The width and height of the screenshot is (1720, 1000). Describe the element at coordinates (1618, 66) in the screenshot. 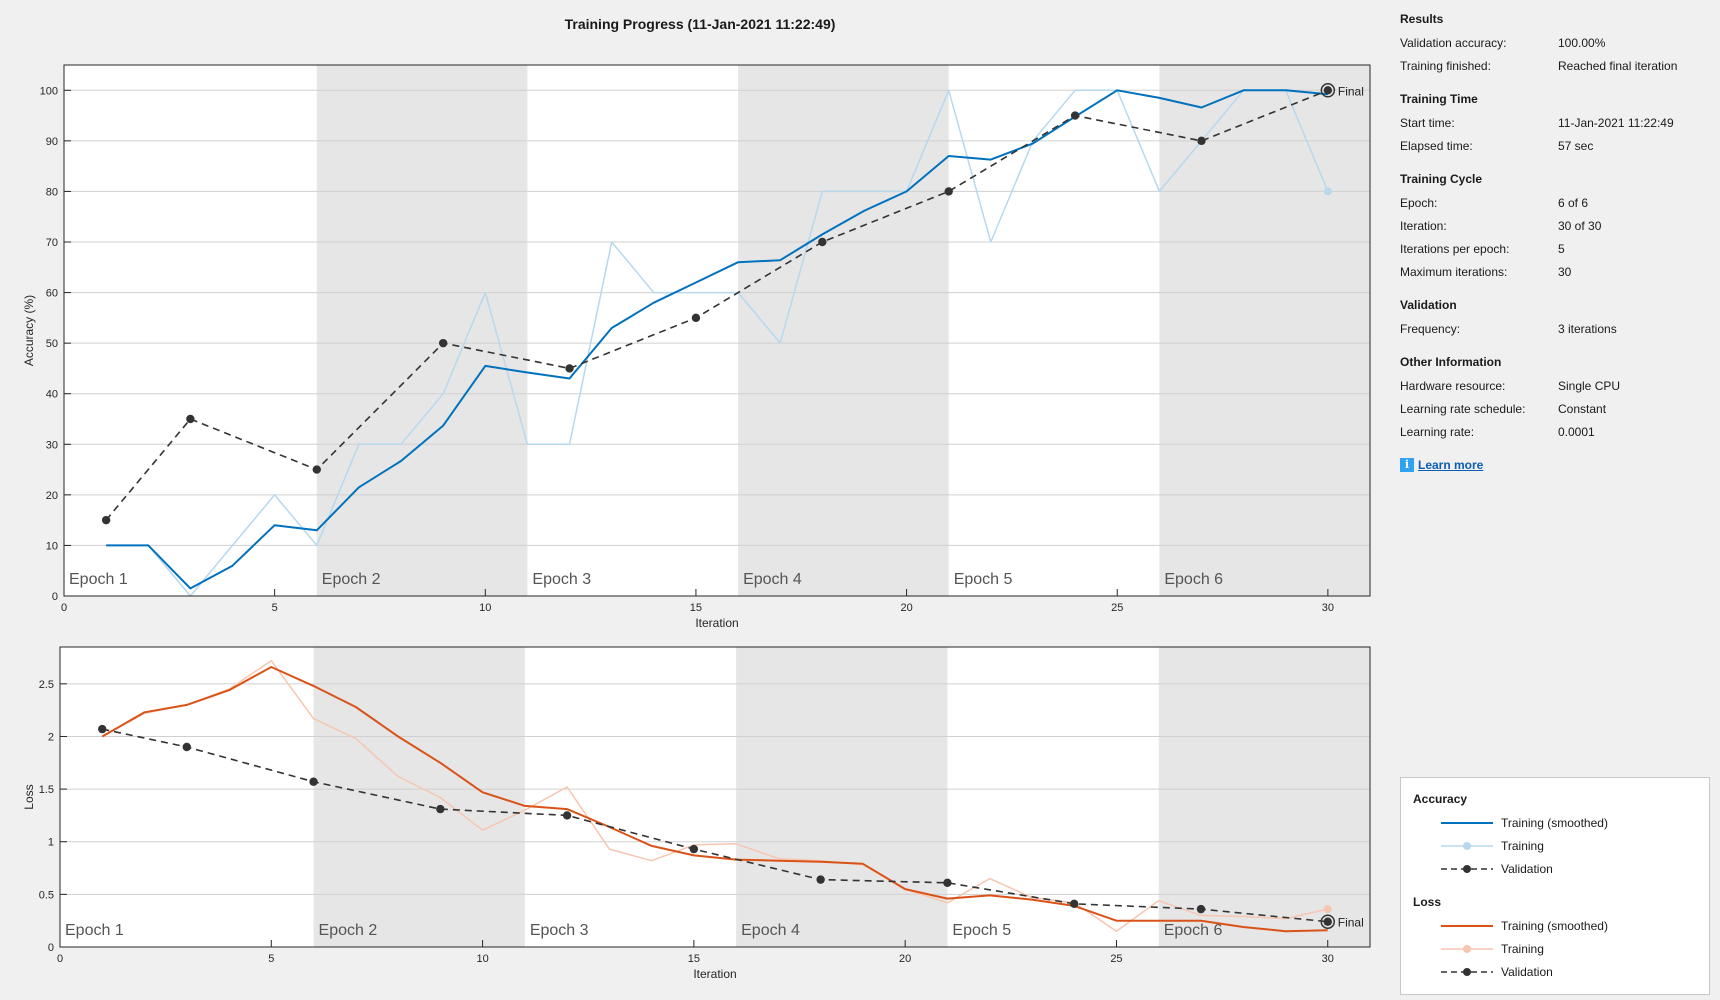

I see `info-value: Reached final iteration` at that location.